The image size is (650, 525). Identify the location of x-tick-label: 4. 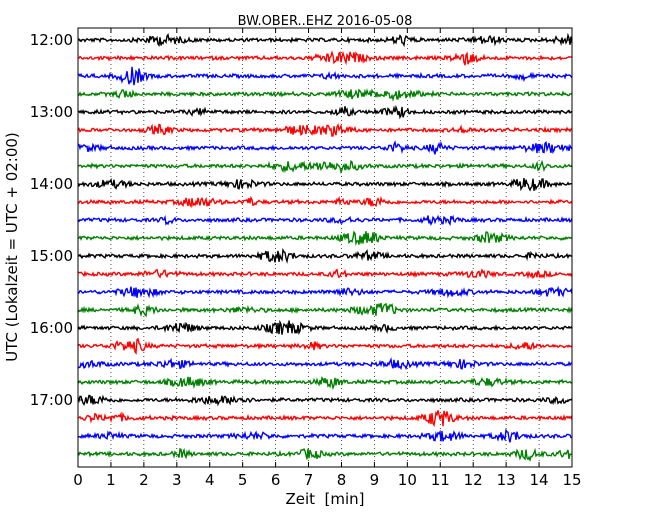
(210, 480).